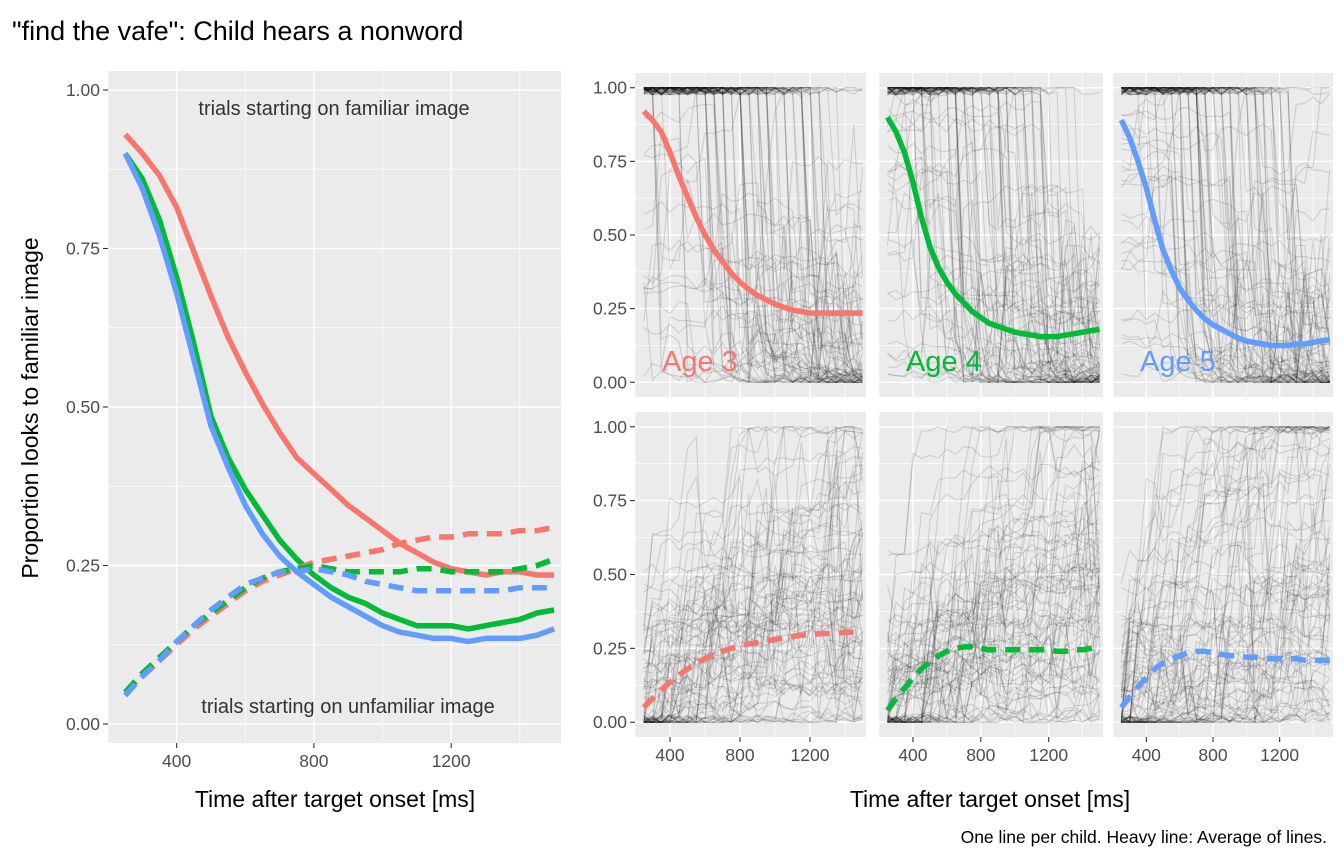 The height and width of the screenshot is (864, 1344). Describe the element at coordinates (347, 707) in the screenshot. I see `annotation-unfamiliar: trials starting on unfamiliar image` at that location.